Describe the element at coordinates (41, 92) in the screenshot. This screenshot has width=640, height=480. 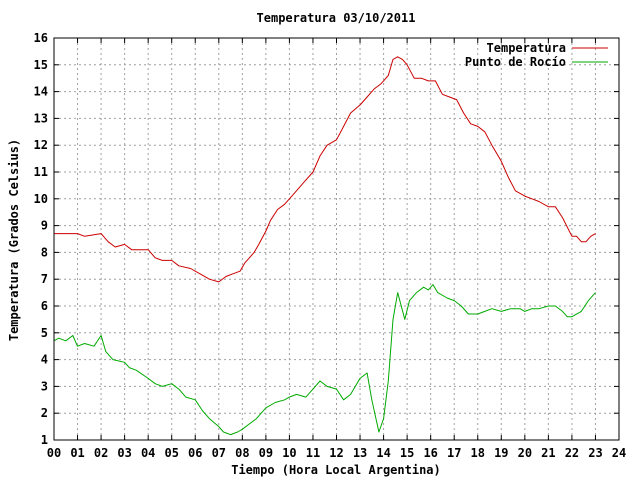
I see `y-tick-label: 14` at that location.